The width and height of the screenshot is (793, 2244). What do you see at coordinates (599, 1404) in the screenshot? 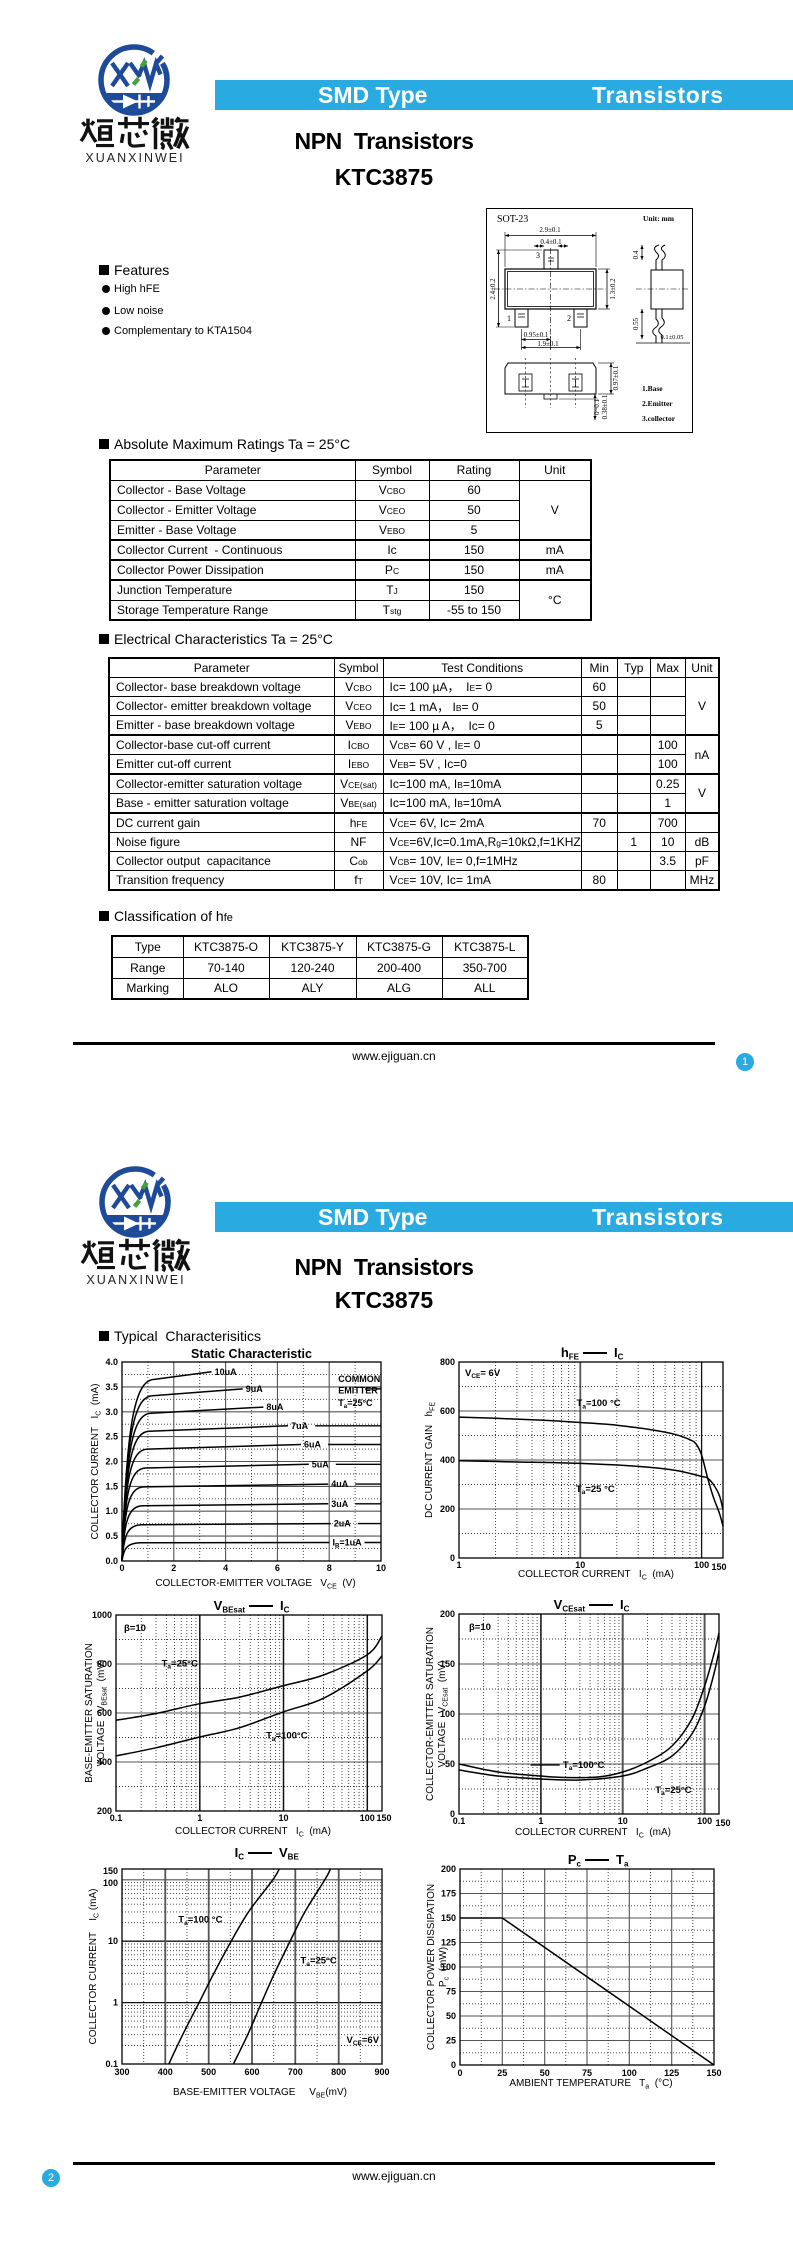
I see `svg-text: Ta=100 °C` at bounding box center [599, 1404].